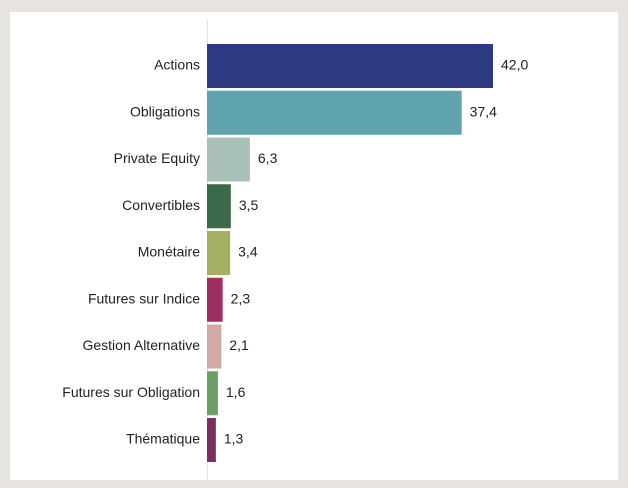  What do you see at coordinates (249, 205) in the screenshot?
I see `value-label: 3,5` at bounding box center [249, 205].